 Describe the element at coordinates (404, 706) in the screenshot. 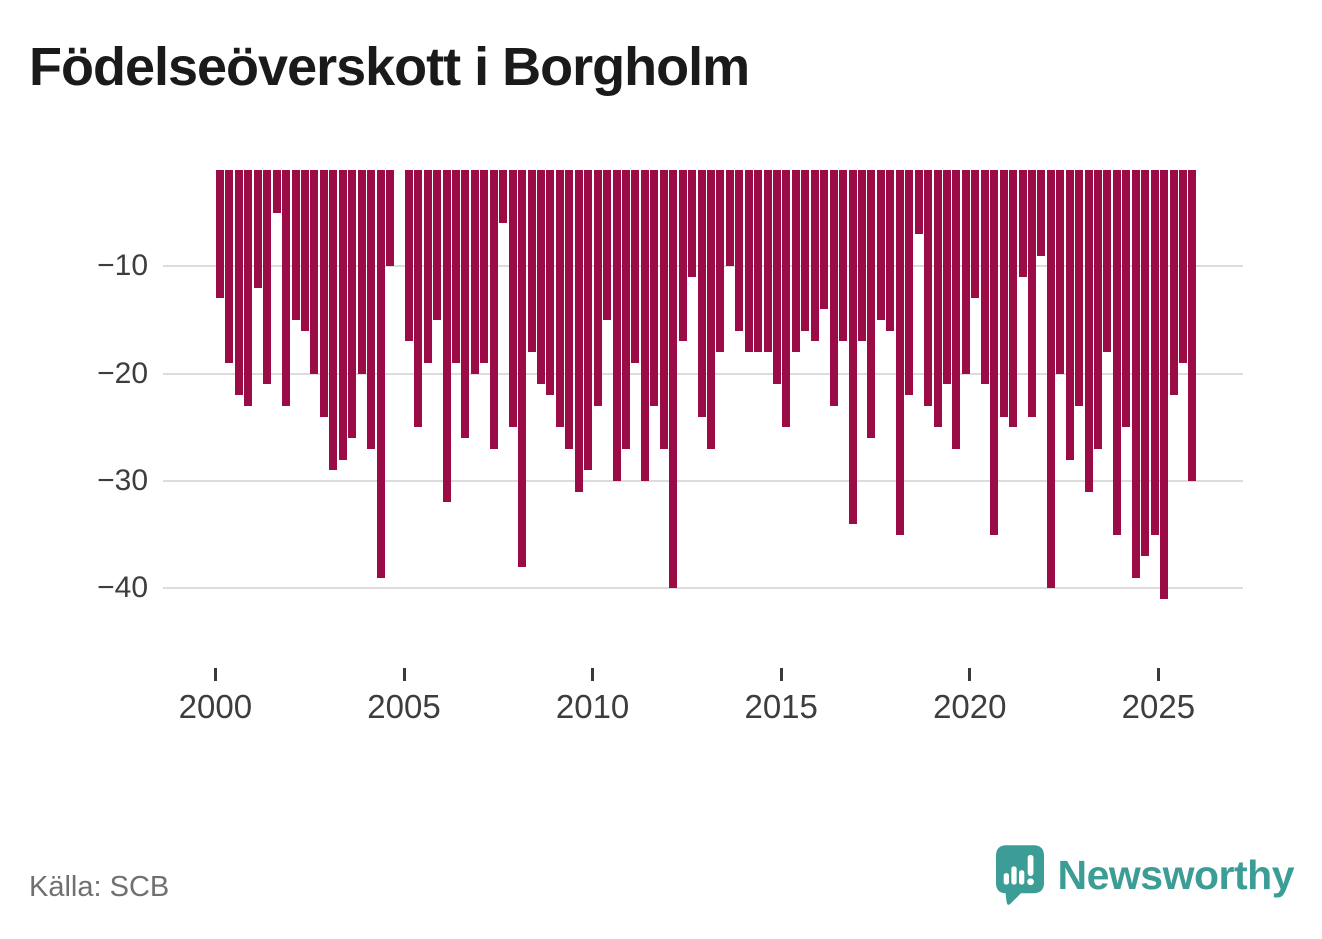

I see `x-axis-tick-label: 2005` at that location.